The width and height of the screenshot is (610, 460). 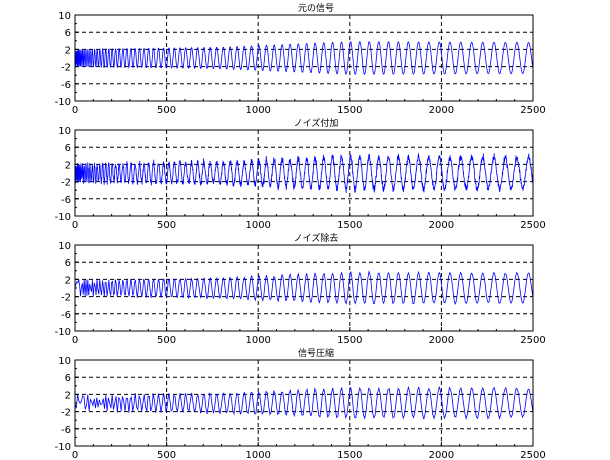 What do you see at coordinates (316, 123) in the screenshot?
I see `chart-title: ノイズ付加` at bounding box center [316, 123].